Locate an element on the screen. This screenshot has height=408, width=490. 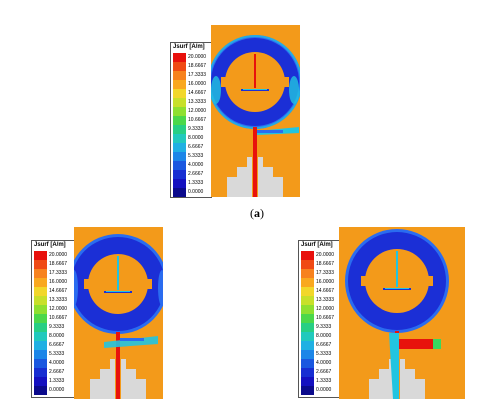
legend-title: Jsurf [A/m] is located at coordinates (317, 245).